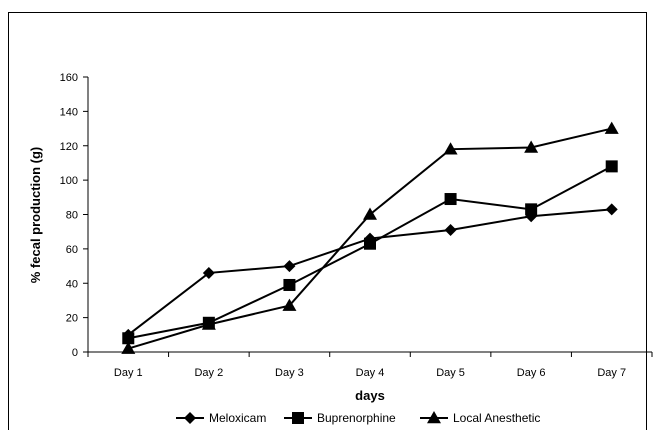 Image resolution: width=654 pixels, height=435 pixels. What do you see at coordinates (370, 373) in the screenshot?
I see `x-tick-label: Day 4` at bounding box center [370, 373].